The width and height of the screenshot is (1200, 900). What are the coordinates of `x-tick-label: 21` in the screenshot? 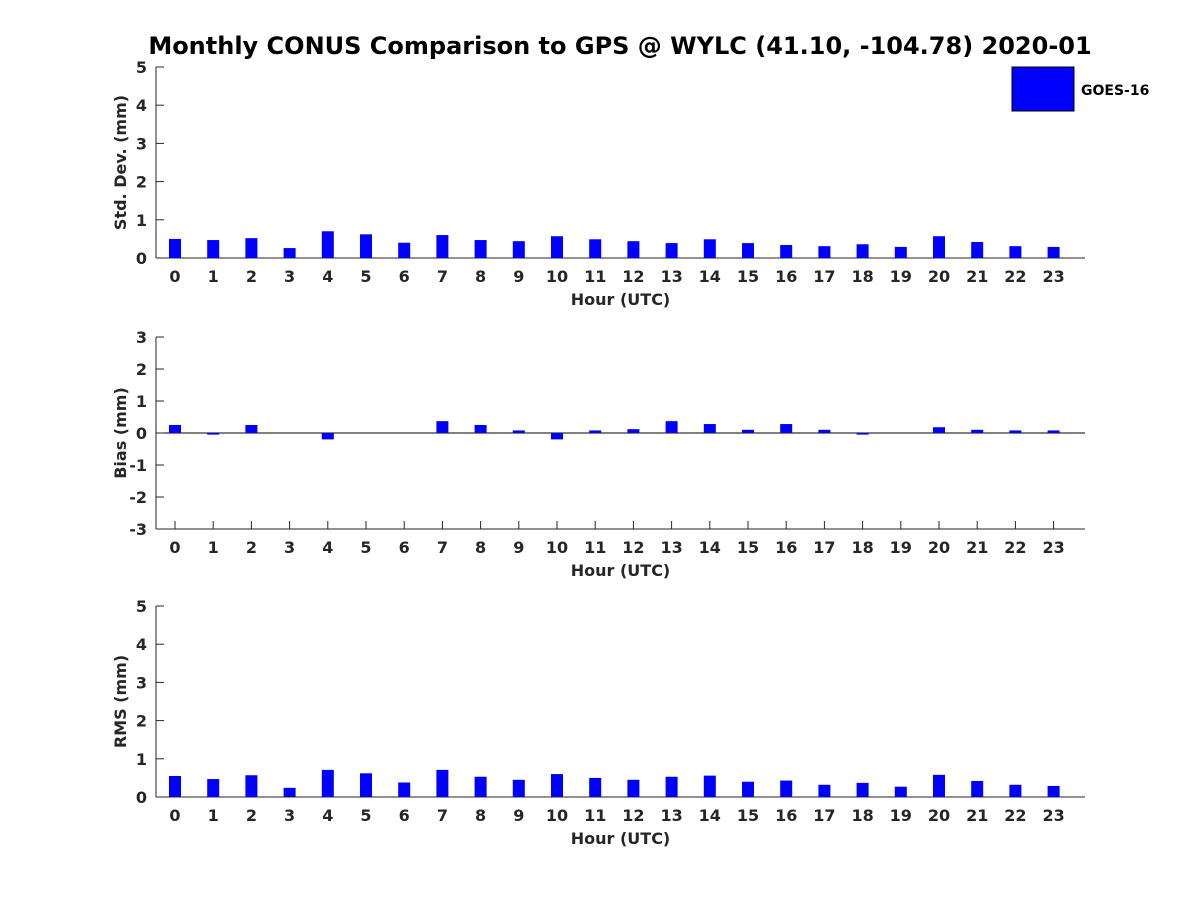 It's located at (977, 276).